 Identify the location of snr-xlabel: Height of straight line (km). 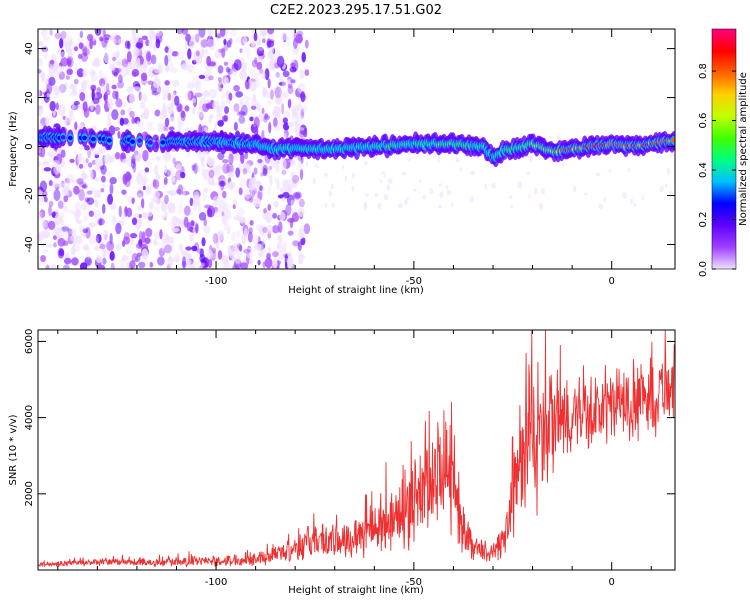
(356, 590).